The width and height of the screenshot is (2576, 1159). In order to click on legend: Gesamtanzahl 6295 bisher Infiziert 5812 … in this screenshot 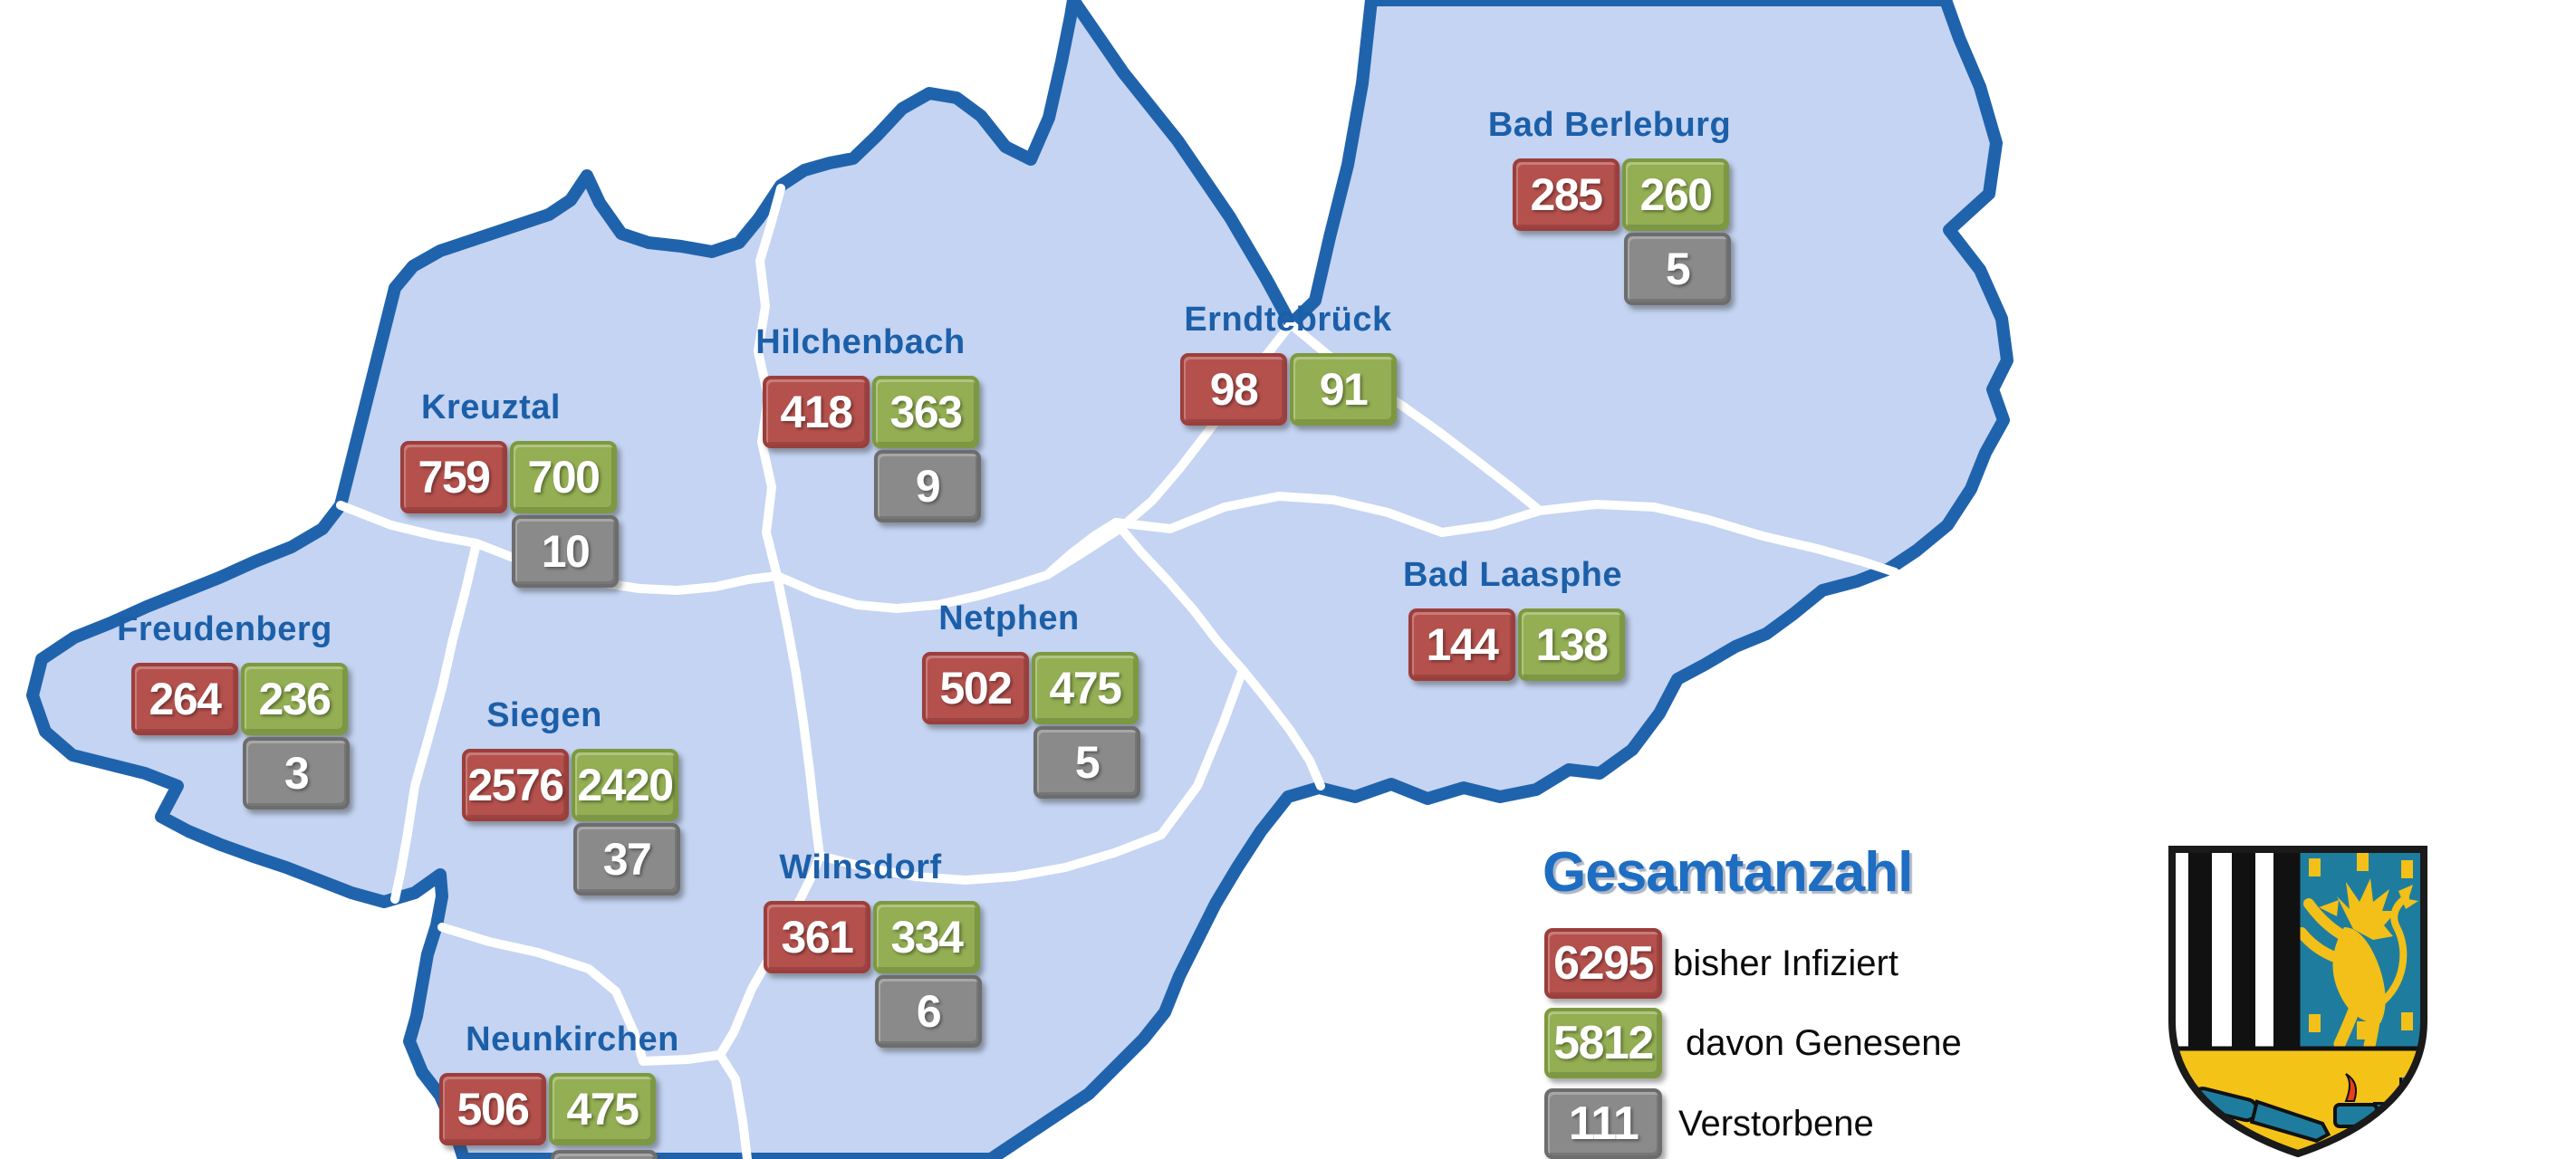, I will do `click(1752, 999)`.